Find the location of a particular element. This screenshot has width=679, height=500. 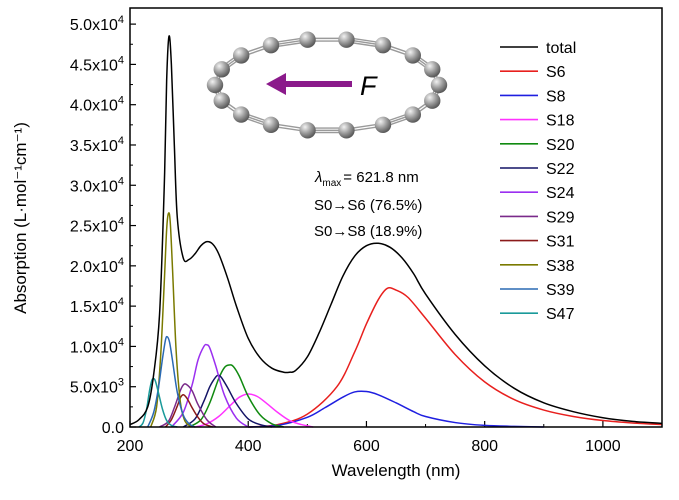

legend-label-s6: S6 is located at coordinates (556, 72).